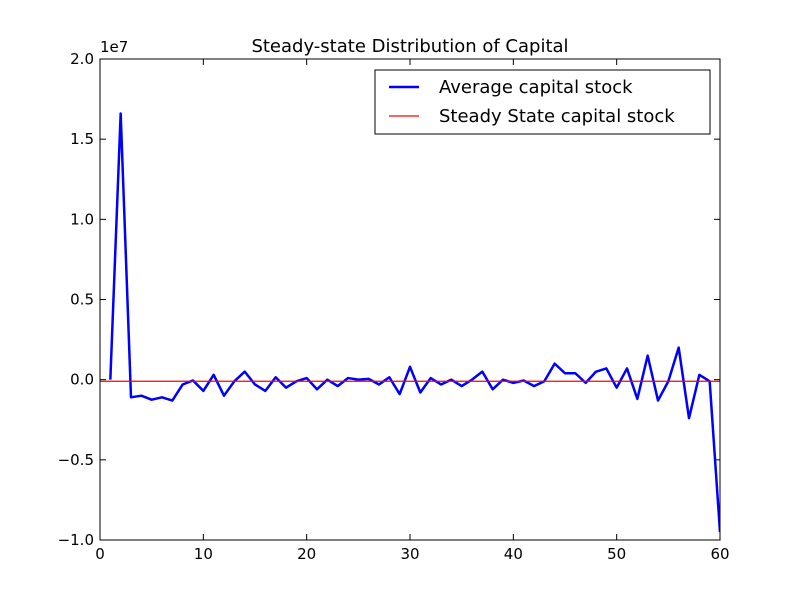 The width and height of the screenshot is (800, 600). Describe the element at coordinates (76, 460) in the screenshot. I see `y-tick-label: −0.5` at that location.